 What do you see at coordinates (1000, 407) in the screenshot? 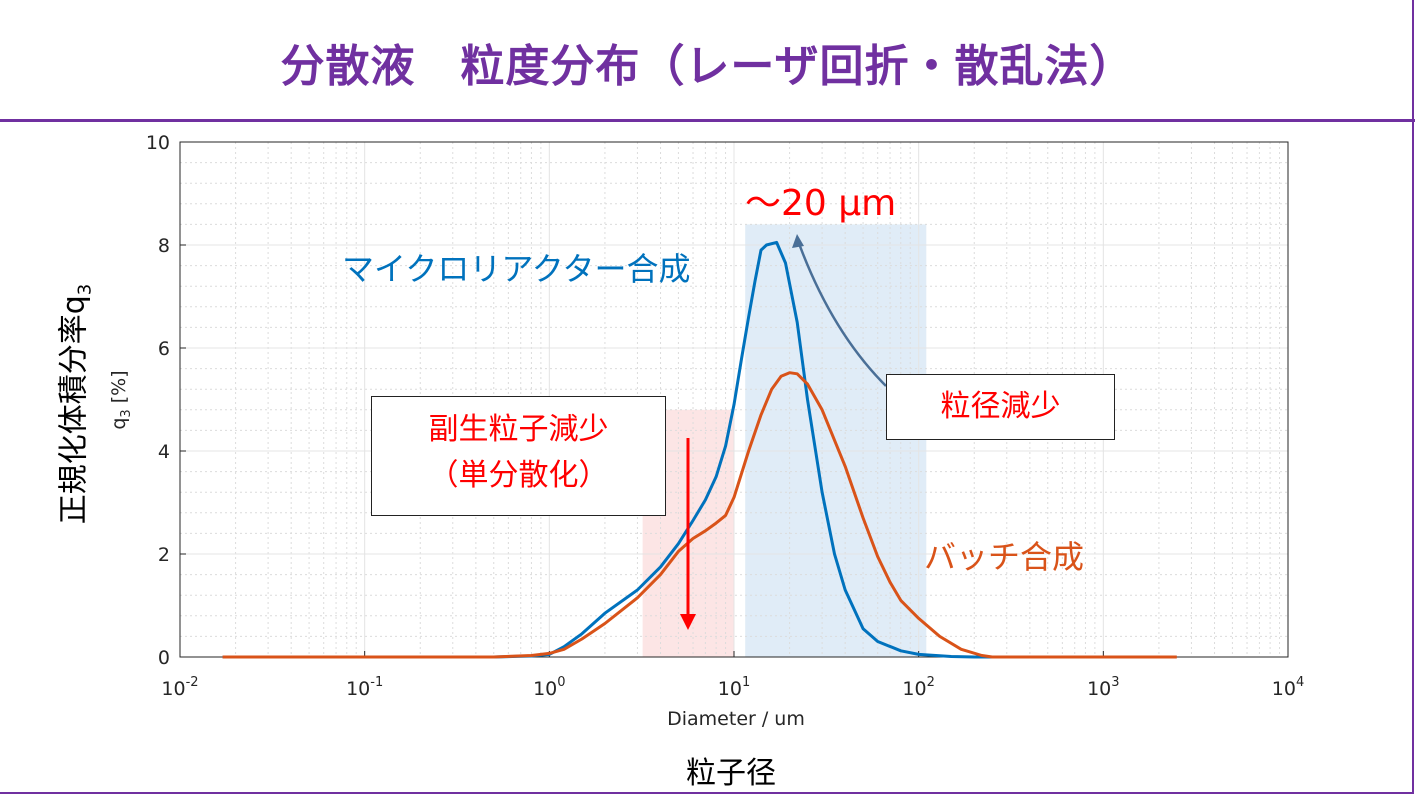
I see `size-reduction-box: 粒径減少` at bounding box center [1000, 407].